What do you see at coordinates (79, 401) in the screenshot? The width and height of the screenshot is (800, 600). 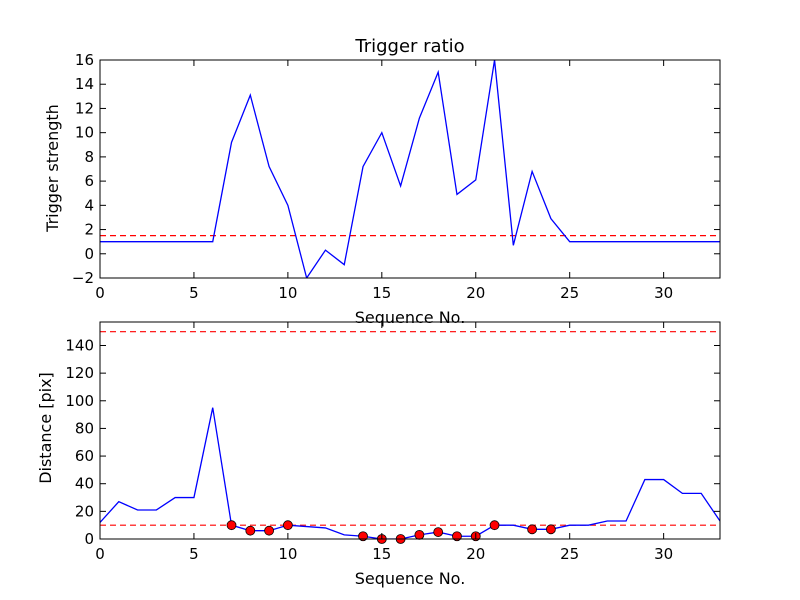 I see `y-tick-label: 100` at bounding box center [79, 401].